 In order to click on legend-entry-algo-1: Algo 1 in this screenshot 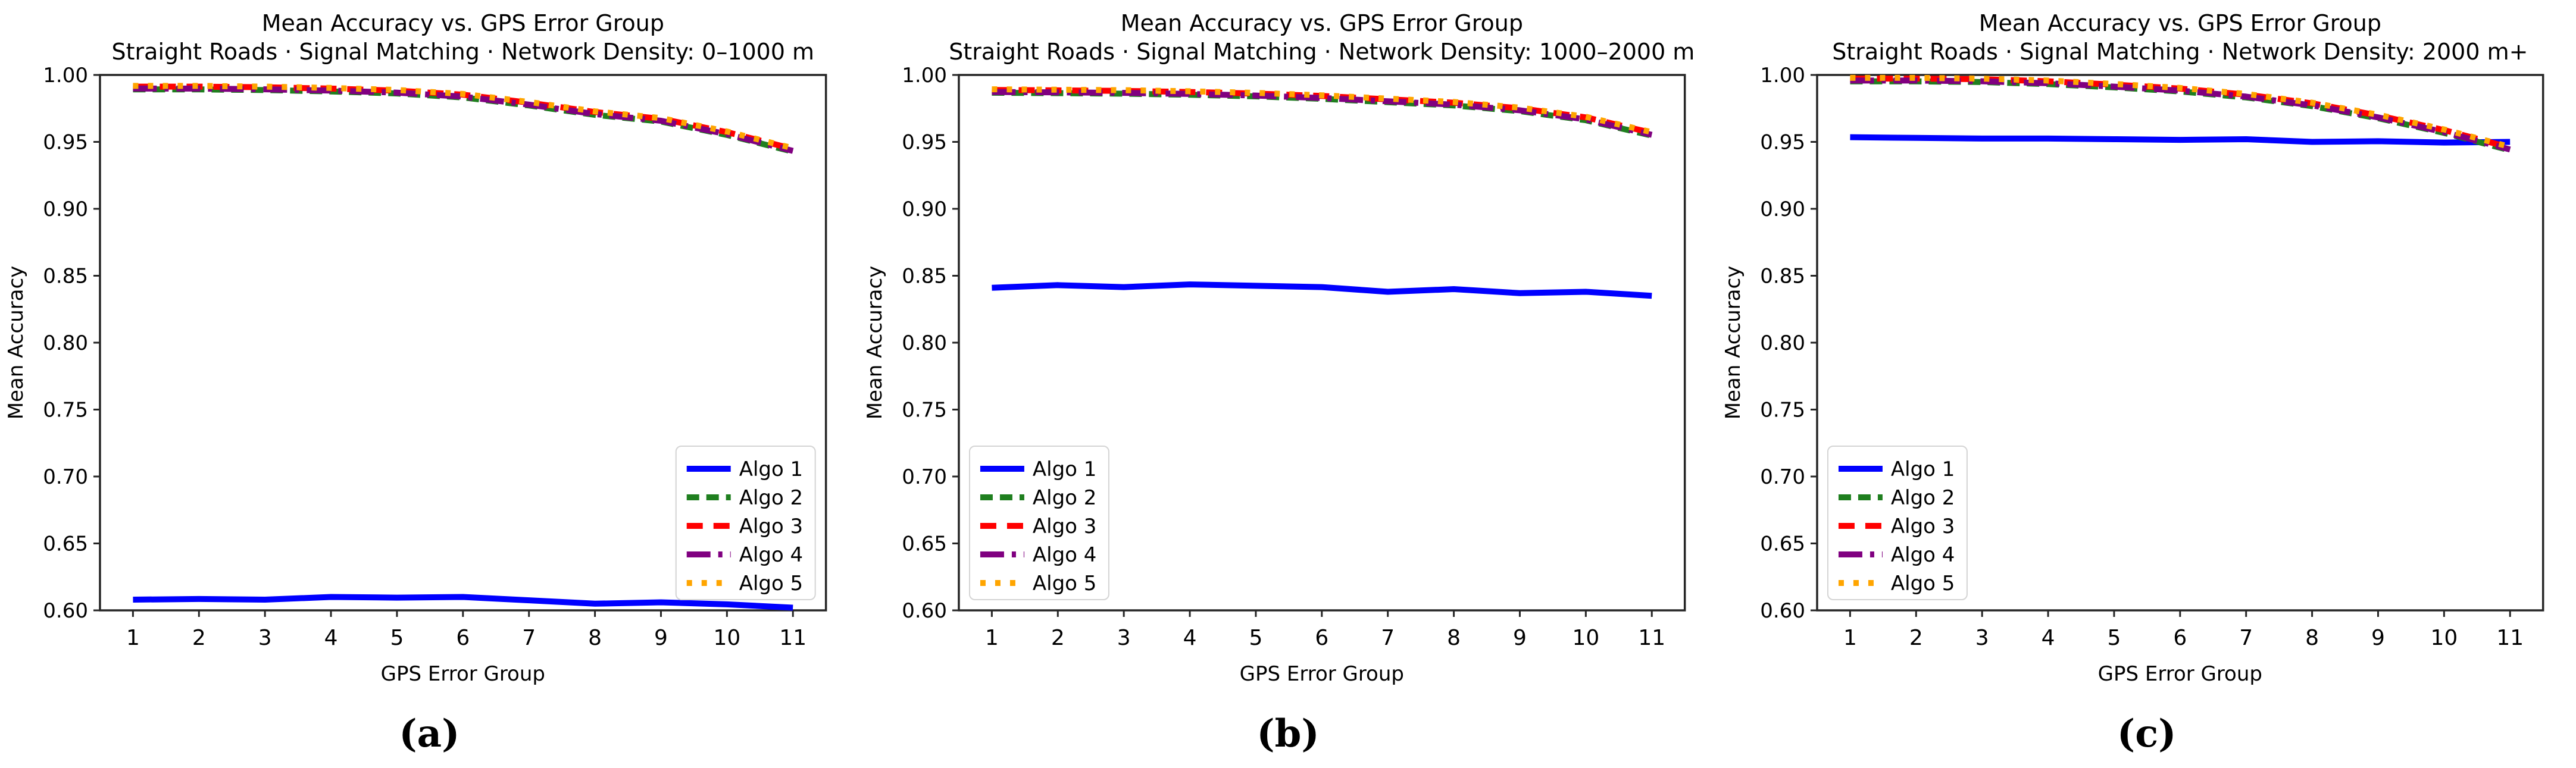, I will do `click(1038, 469)`.